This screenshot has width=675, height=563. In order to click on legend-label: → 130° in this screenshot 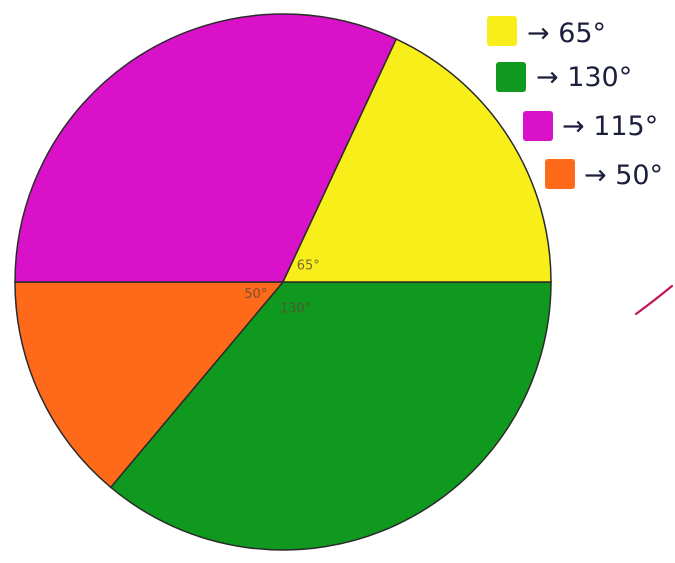, I will do `click(584, 77)`.